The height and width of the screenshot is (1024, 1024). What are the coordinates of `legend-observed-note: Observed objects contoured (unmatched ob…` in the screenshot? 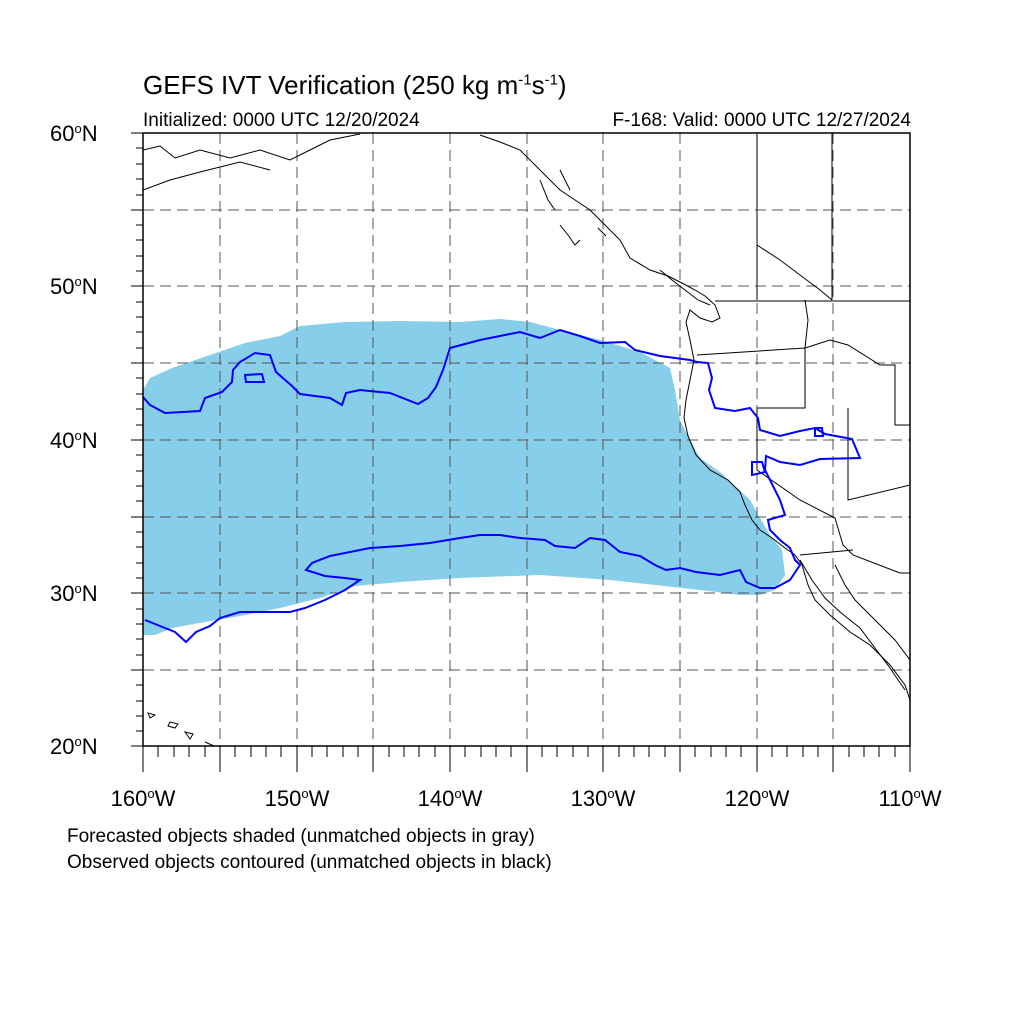 It's located at (309, 862).